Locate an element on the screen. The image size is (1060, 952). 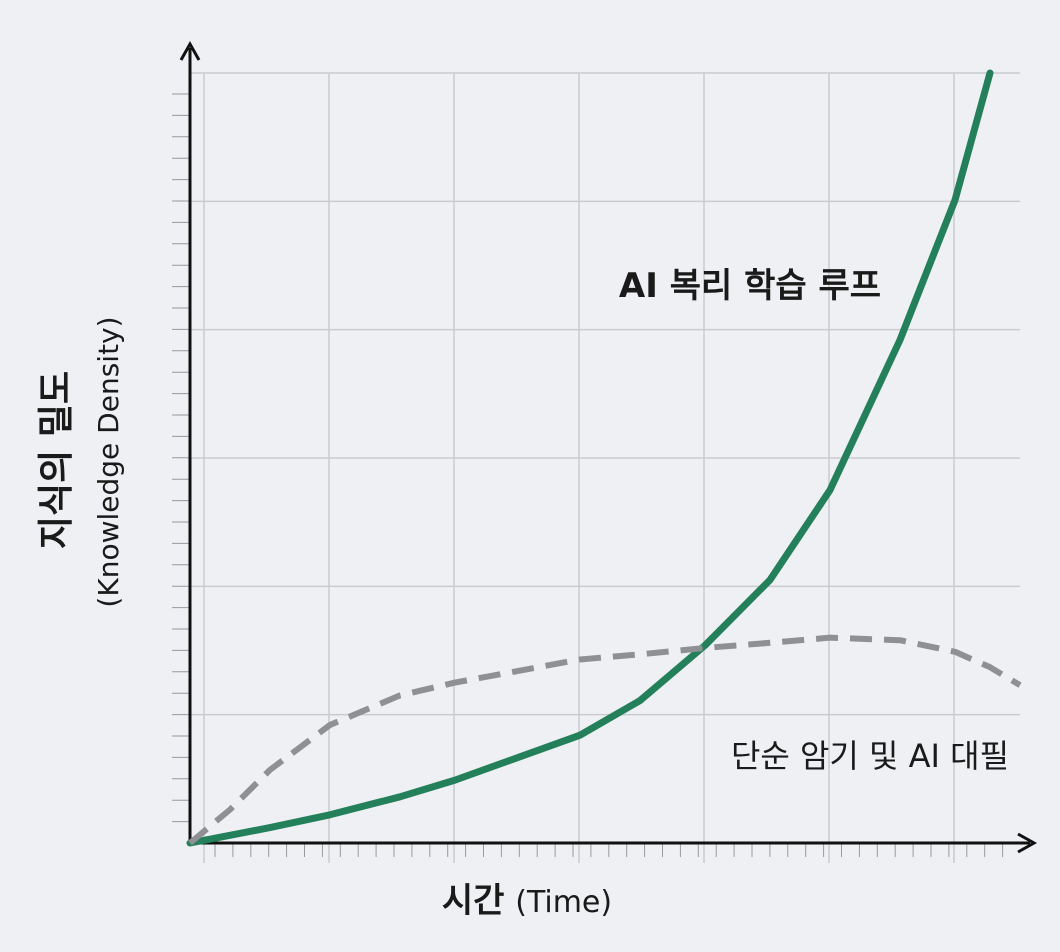
x-axis-title: 시간 (Time) is located at coordinates (527, 901).